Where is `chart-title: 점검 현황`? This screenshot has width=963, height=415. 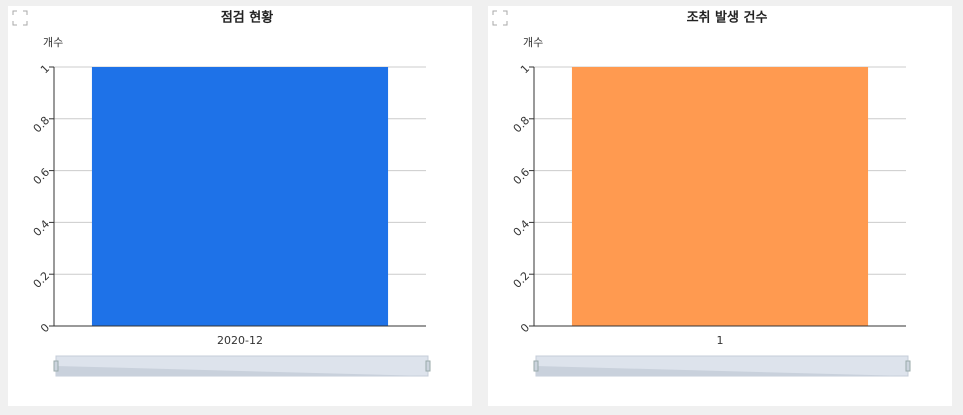 chart-title: 점검 현황 is located at coordinates (247, 18).